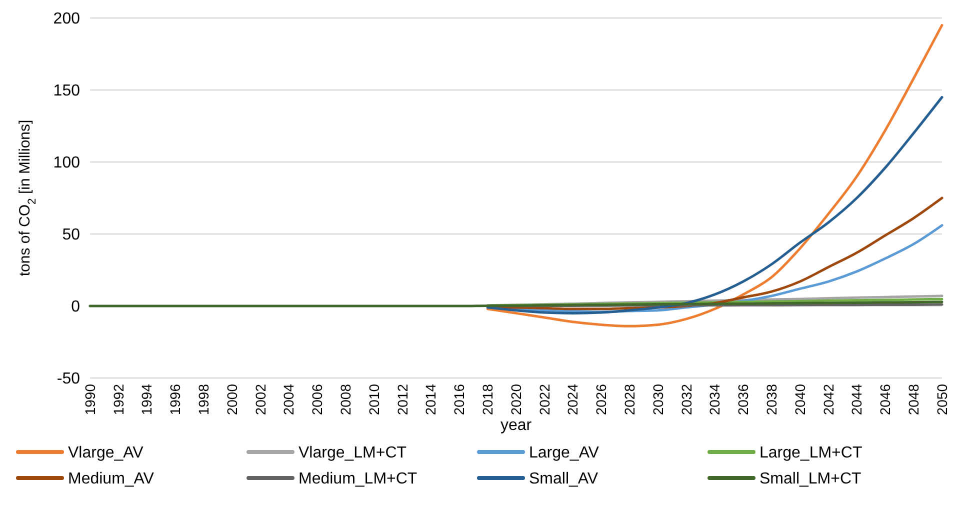  I want to click on x-tick-label: 2020, so click(516, 400).